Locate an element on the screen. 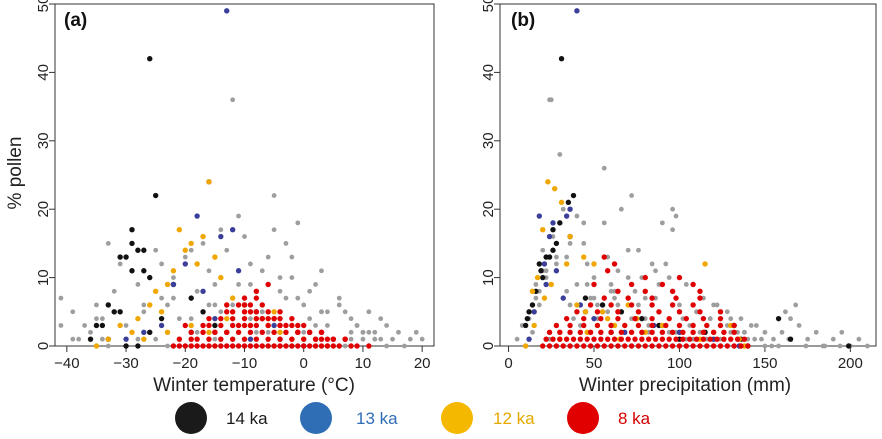 The width and height of the screenshot is (882, 439). panel-b-y-tick-label: 10 is located at coordinates (488, 277).